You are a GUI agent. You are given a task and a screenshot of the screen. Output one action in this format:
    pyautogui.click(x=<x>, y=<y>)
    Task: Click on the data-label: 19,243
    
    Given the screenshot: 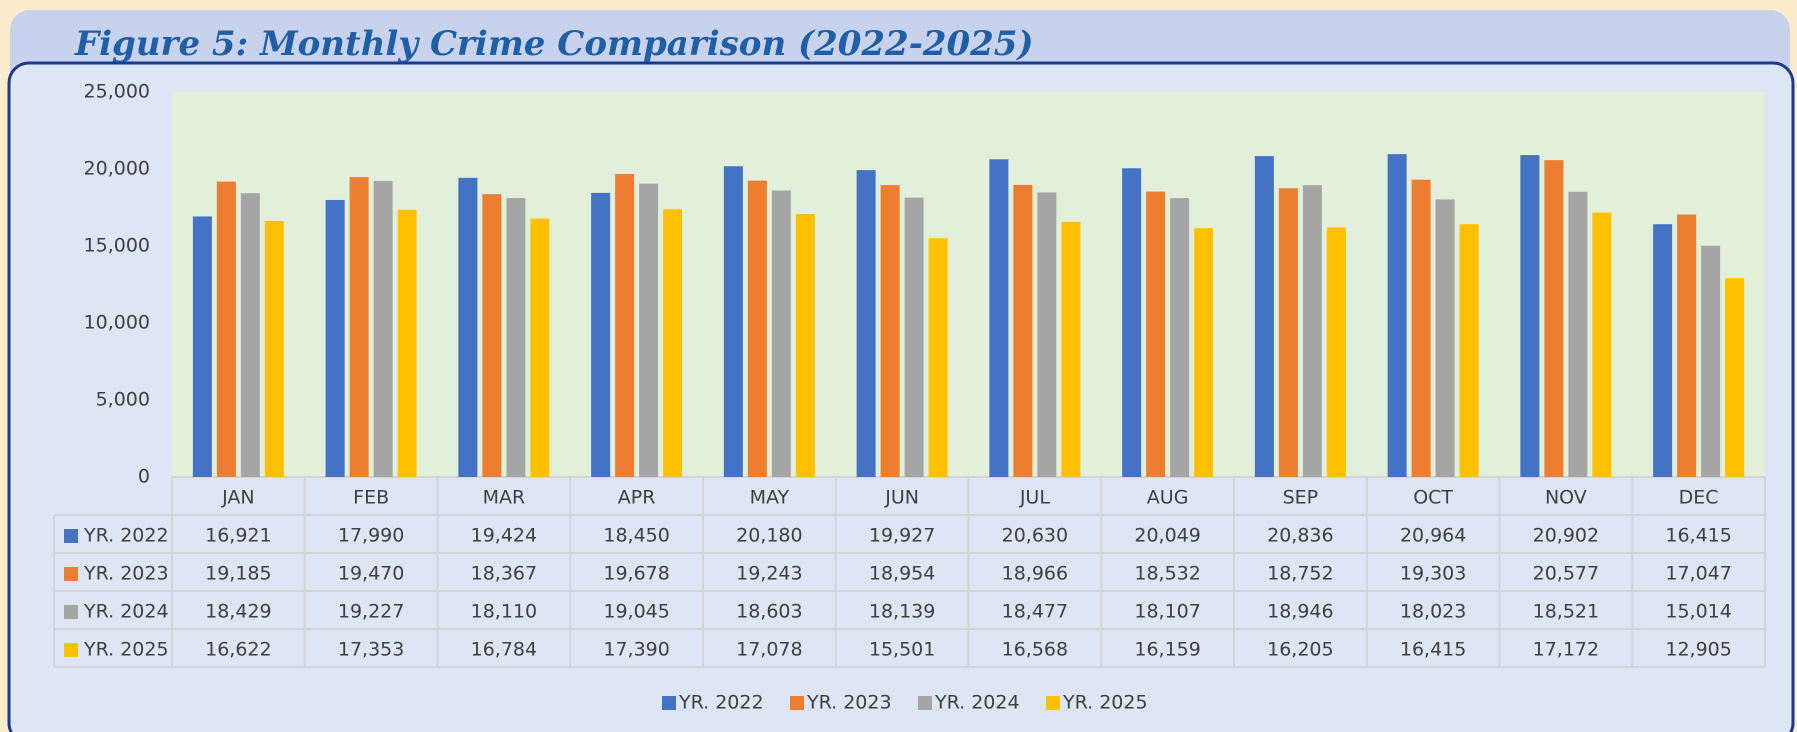 What is the action you would take?
    pyautogui.click(x=769, y=574)
    